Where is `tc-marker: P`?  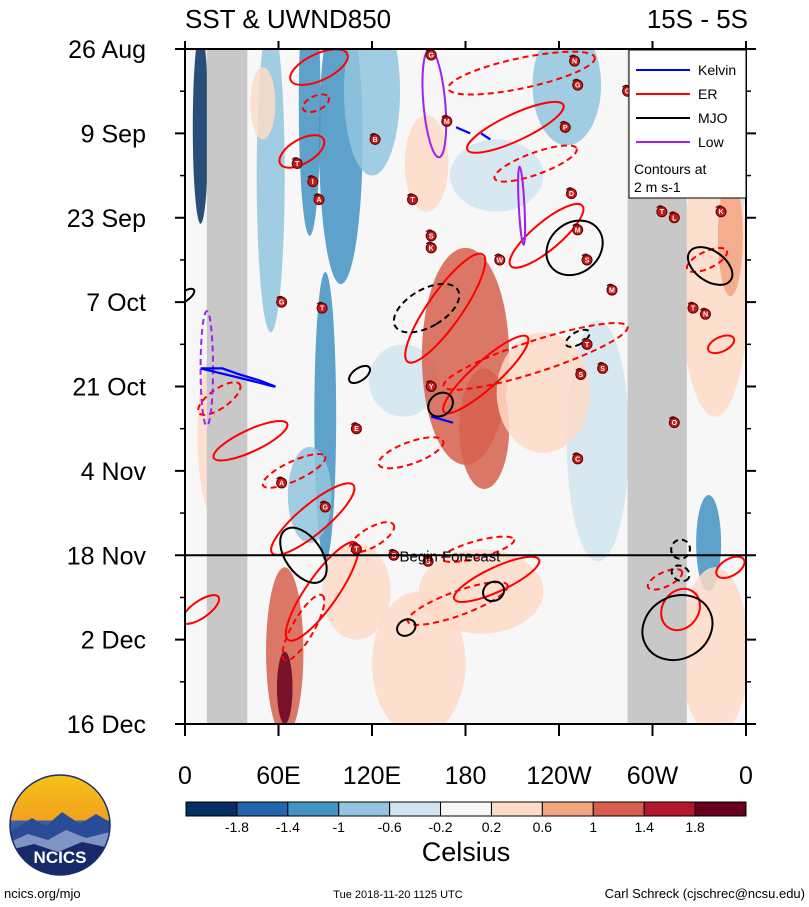
tc-marker: P is located at coordinates (565, 126).